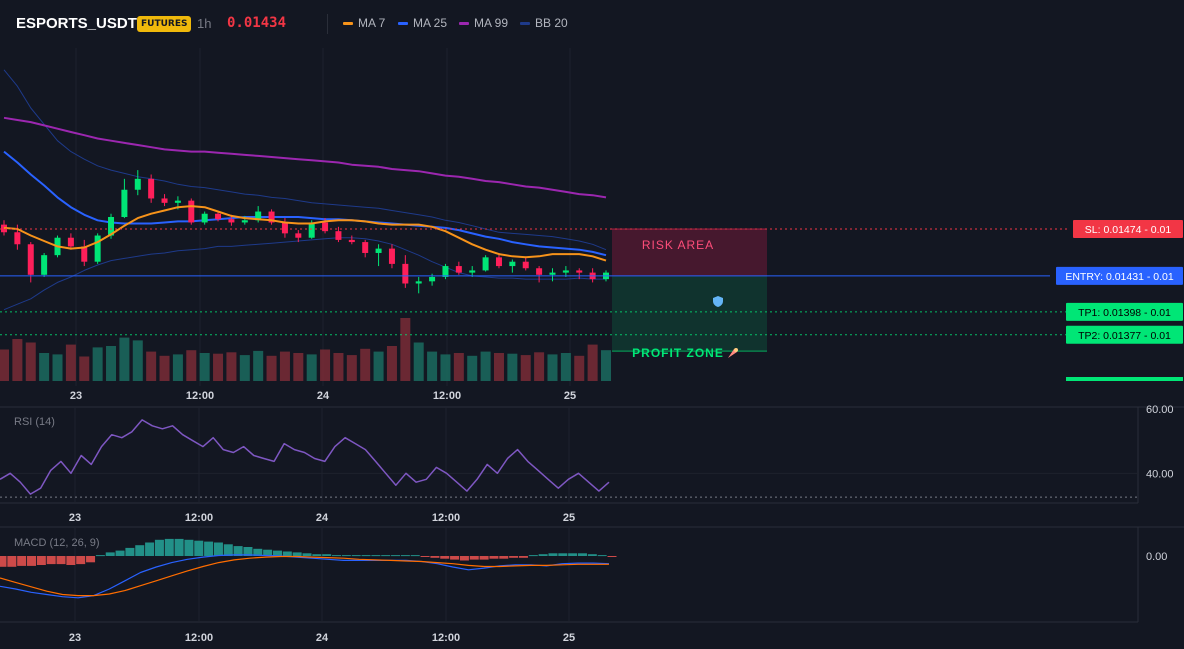  Describe the element at coordinates (422, 23) in the screenshot. I see `legend-item-ma-25: MA 25` at that location.